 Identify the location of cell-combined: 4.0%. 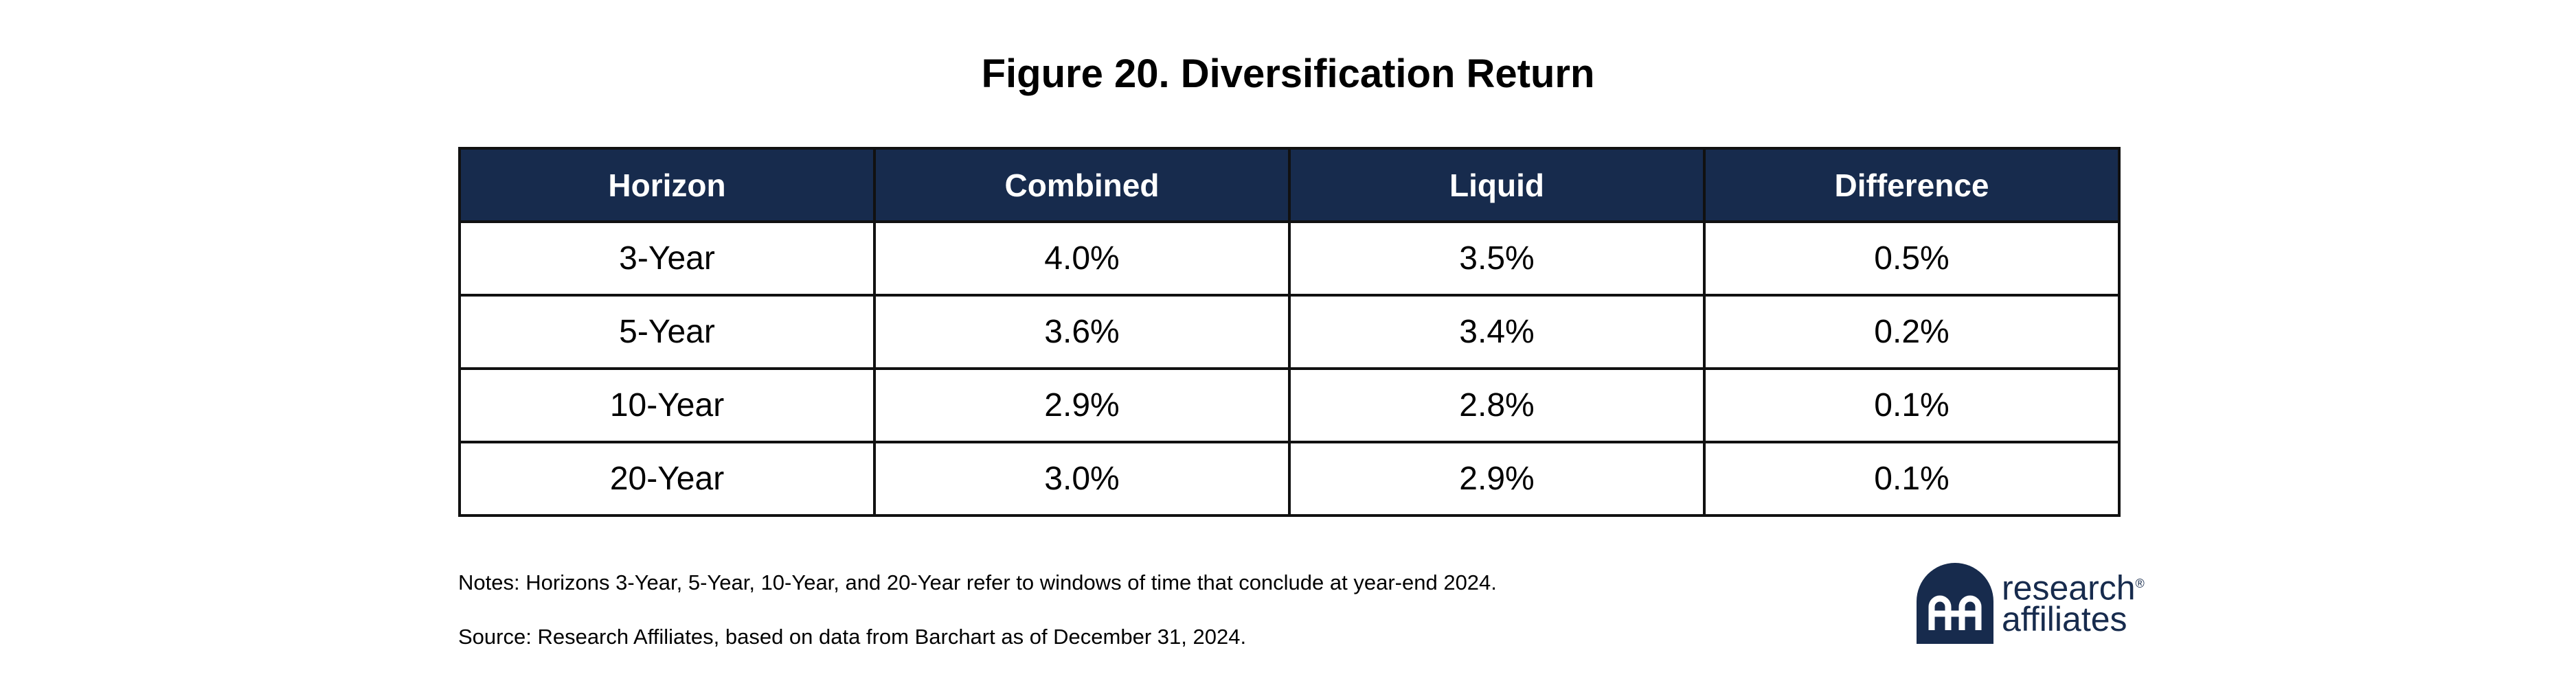
(1082, 258).